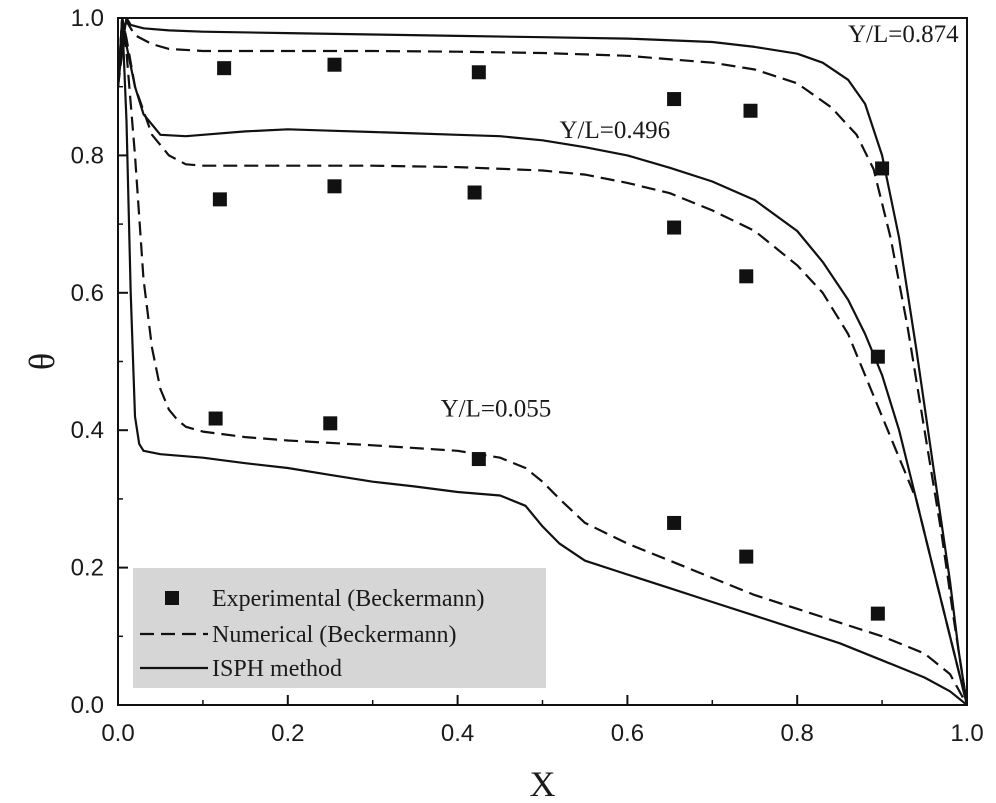 The image size is (996, 803). I want to click on y-tick-label: 0.0, so click(87, 705).